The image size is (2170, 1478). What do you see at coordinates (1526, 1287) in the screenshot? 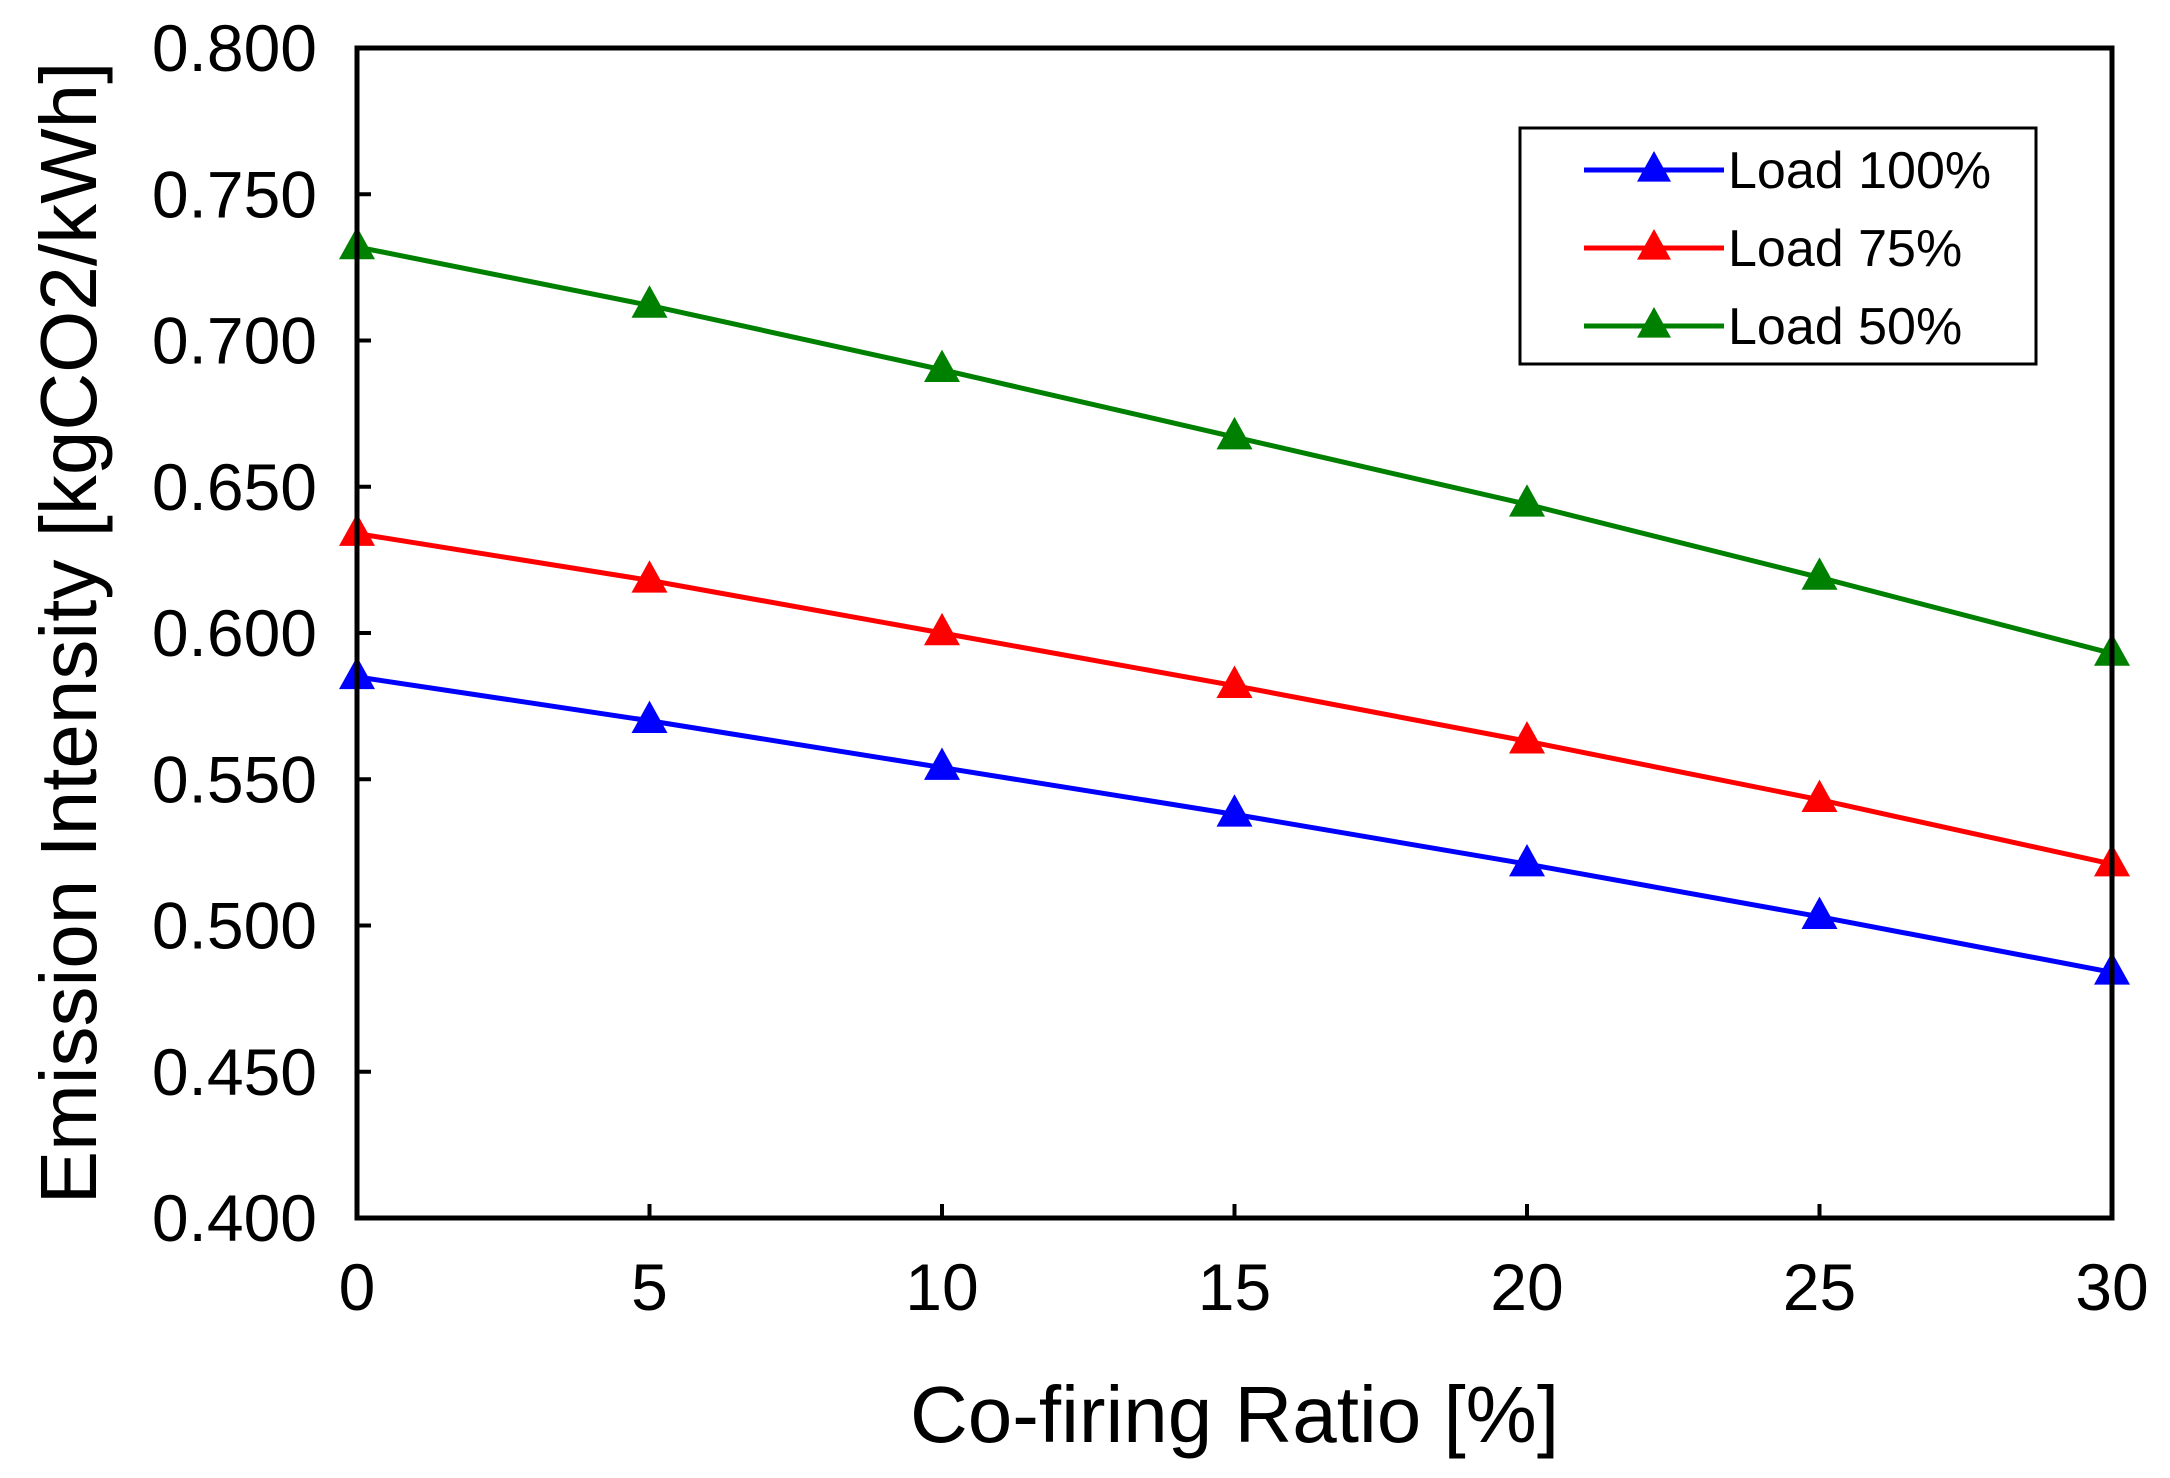
I see `x-tick-label: 20` at bounding box center [1526, 1287].